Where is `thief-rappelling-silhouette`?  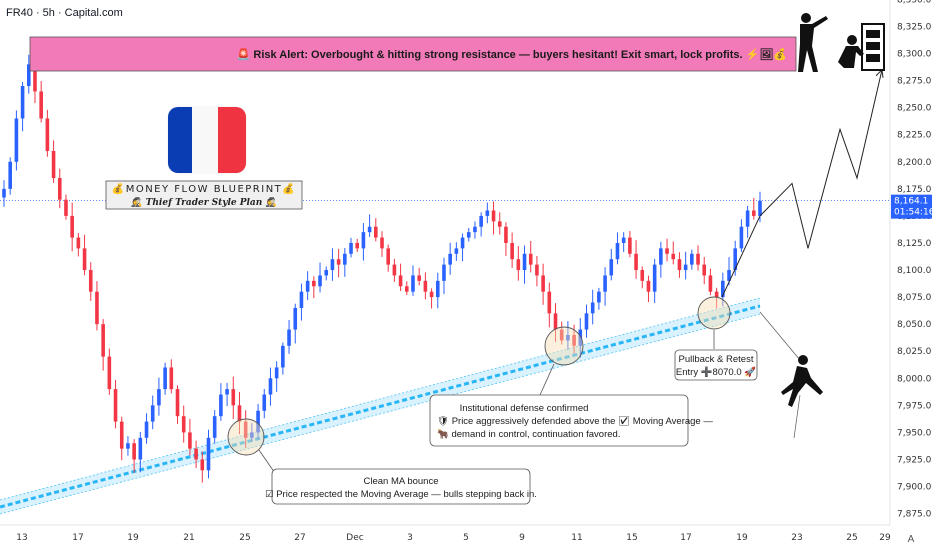 thief-rappelling-silhouette is located at coordinates (791, 375).